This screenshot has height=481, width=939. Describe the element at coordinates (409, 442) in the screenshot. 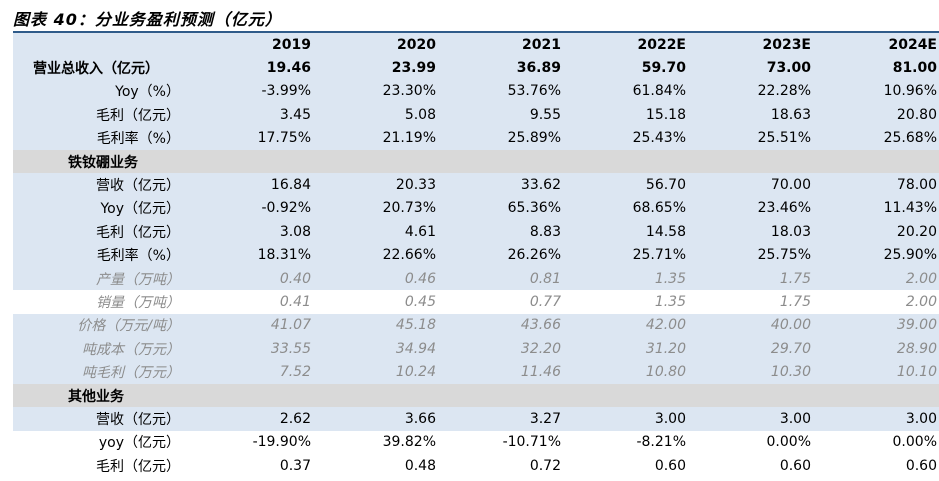

I see `table-cell: 39.82%` at that location.